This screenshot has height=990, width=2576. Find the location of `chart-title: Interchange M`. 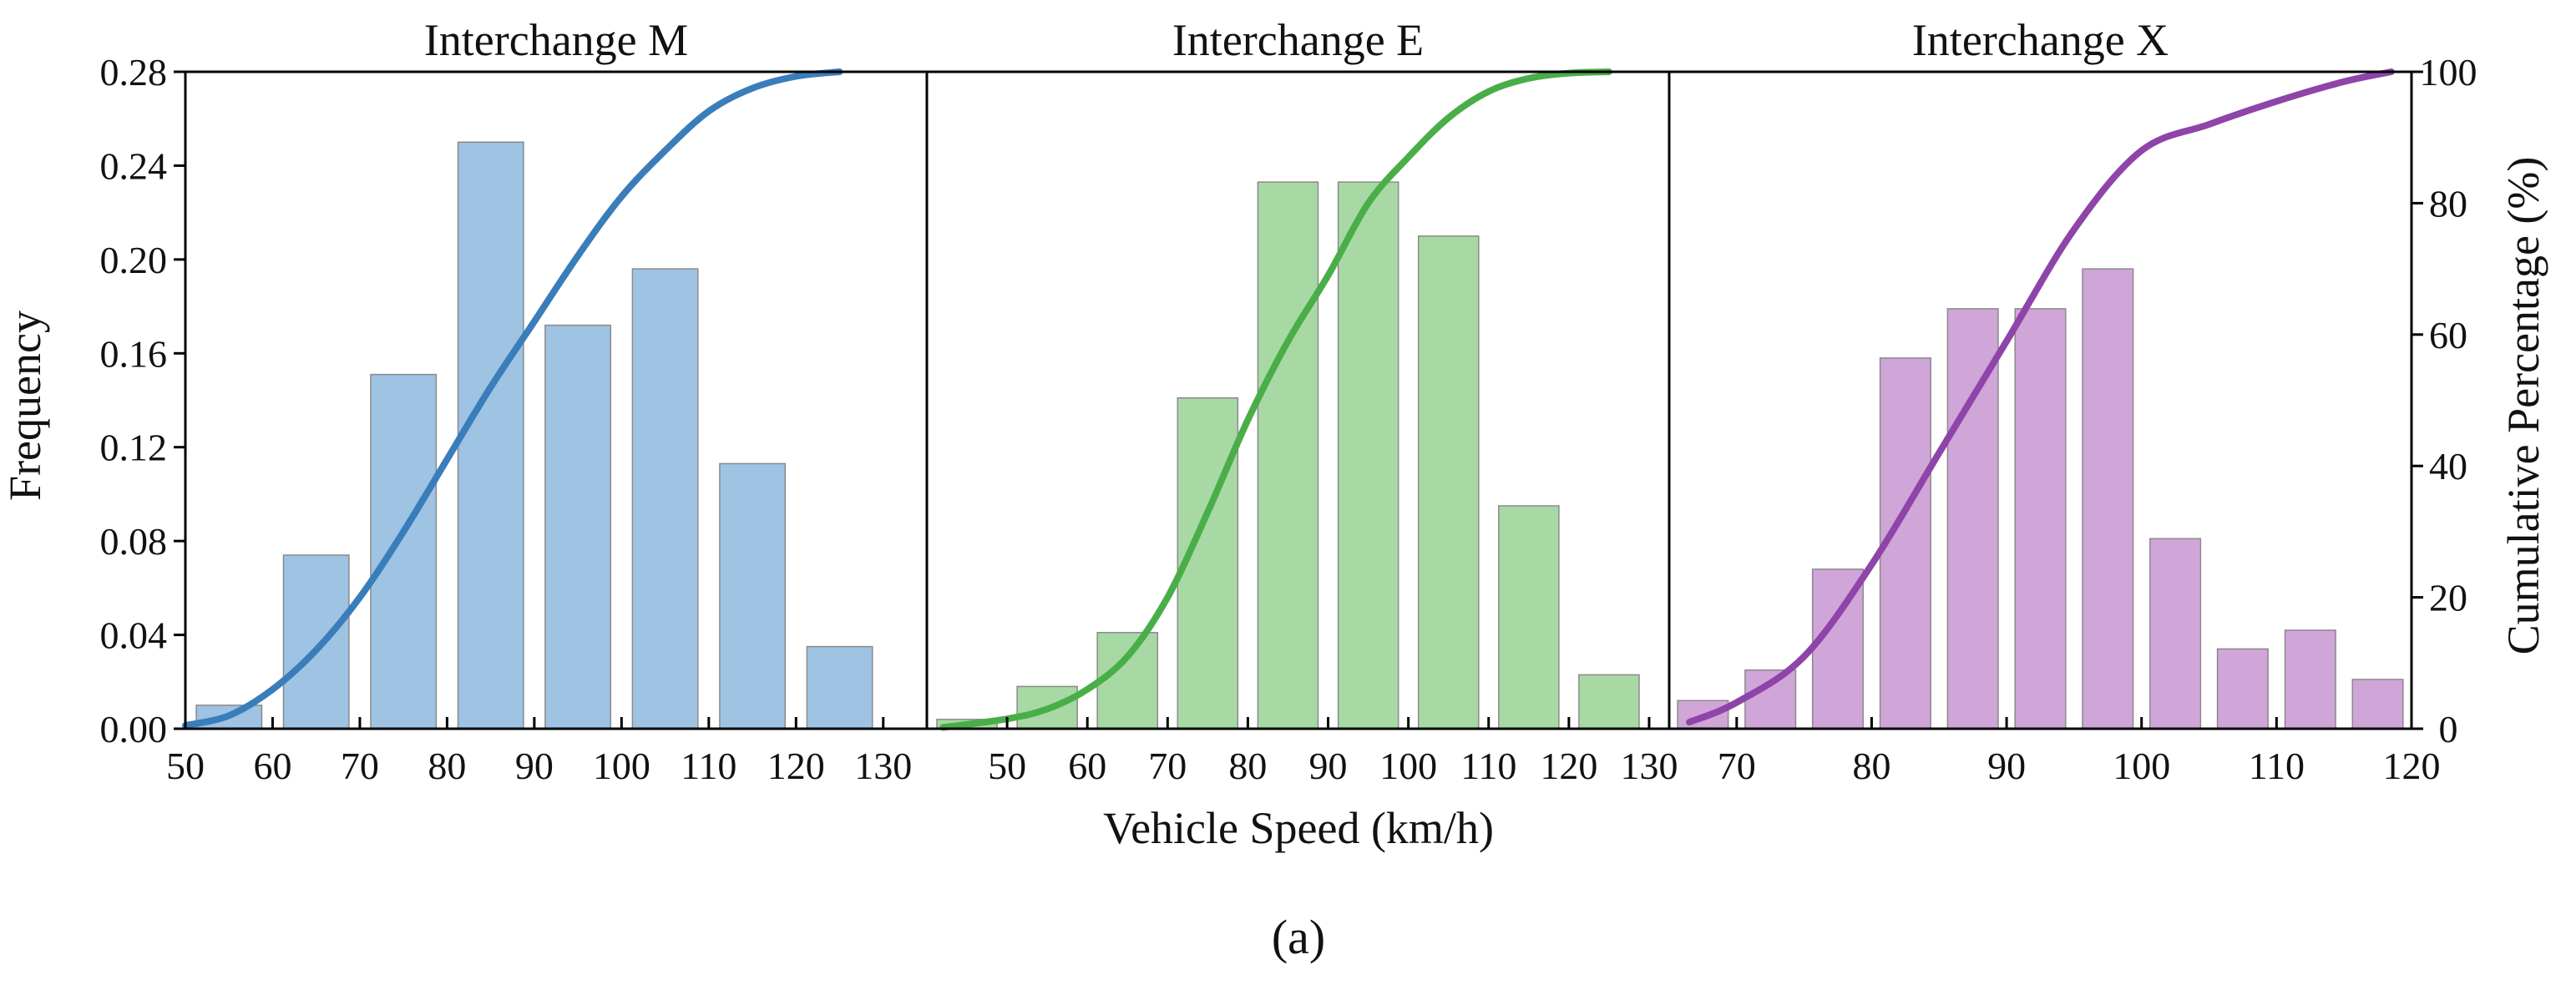

chart-title: Interchange M is located at coordinates (556, 40).